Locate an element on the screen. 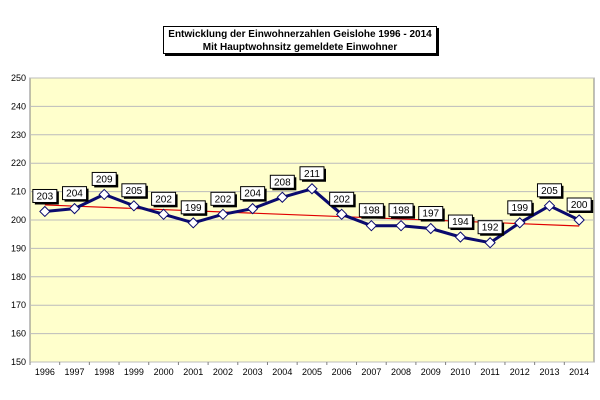  y-tick-label: 230 is located at coordinates (18, 135).